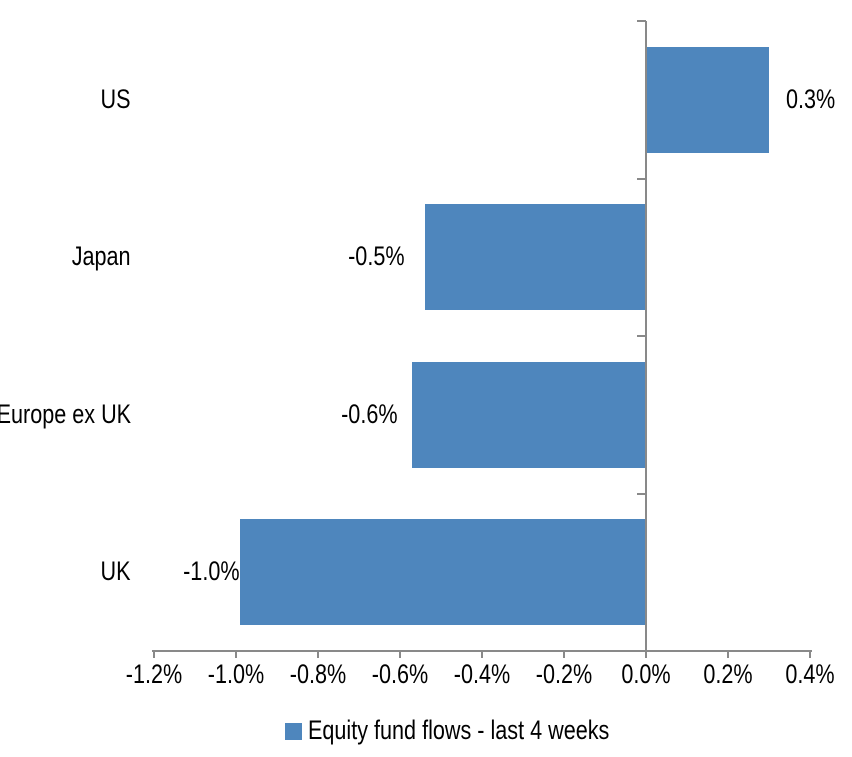 This screenshot has height=757, width=852. I want to click on category-label: Europe ex UK, so click(65, 413).